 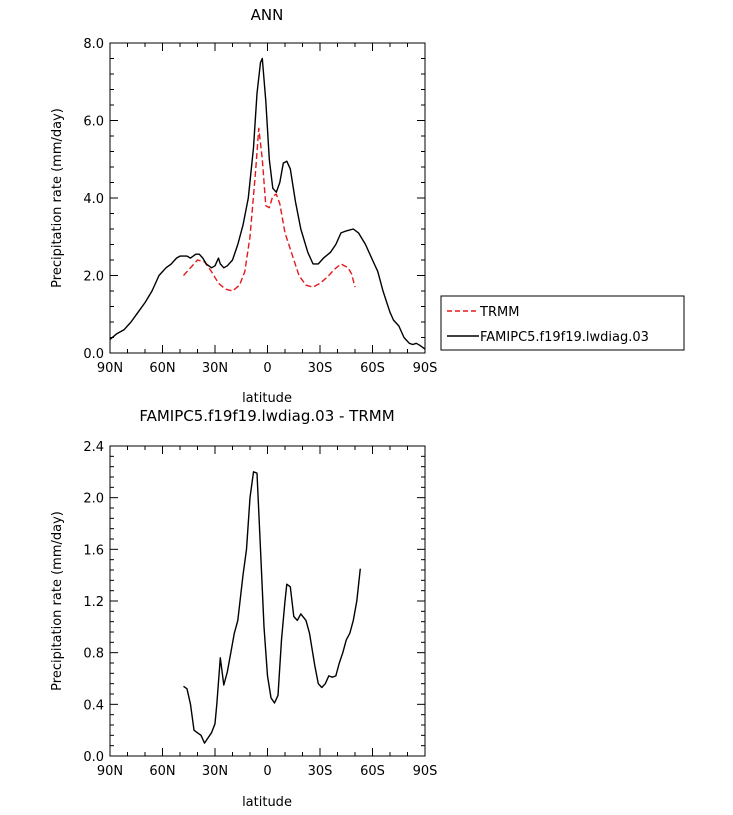 I want to click on bottom-x-tick-label: 30N, so click(x=215, y=771).